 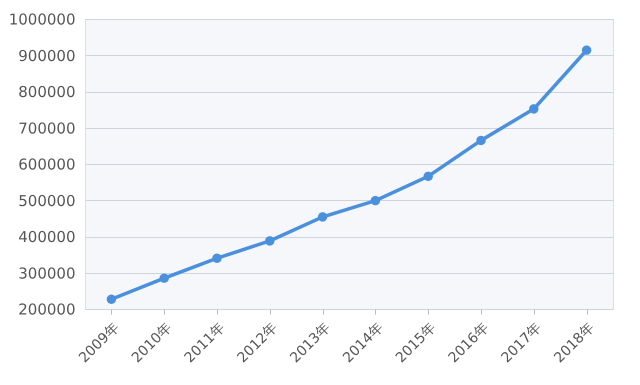 I want to click on y-tick-label: 1000000, so click(x=42, y=19).